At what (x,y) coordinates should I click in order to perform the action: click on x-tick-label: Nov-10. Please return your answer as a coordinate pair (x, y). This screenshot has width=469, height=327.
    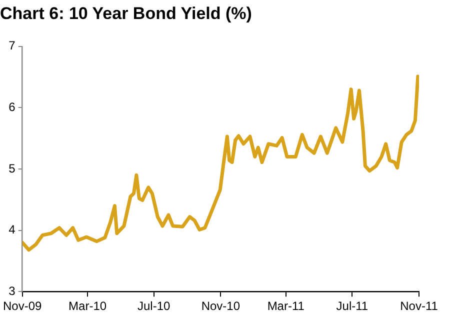
    Looking at the image, I should click on (220, 306).